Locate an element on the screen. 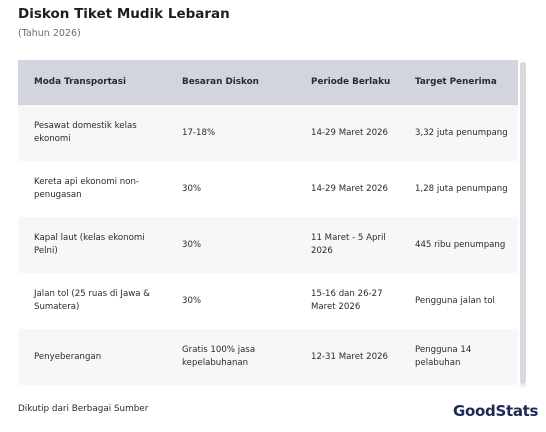 The height and width of the screenshot is (432, 546). table-cell: Kapal laut (kelas ekonomi Pelni) is located at coordinates (92, 245).